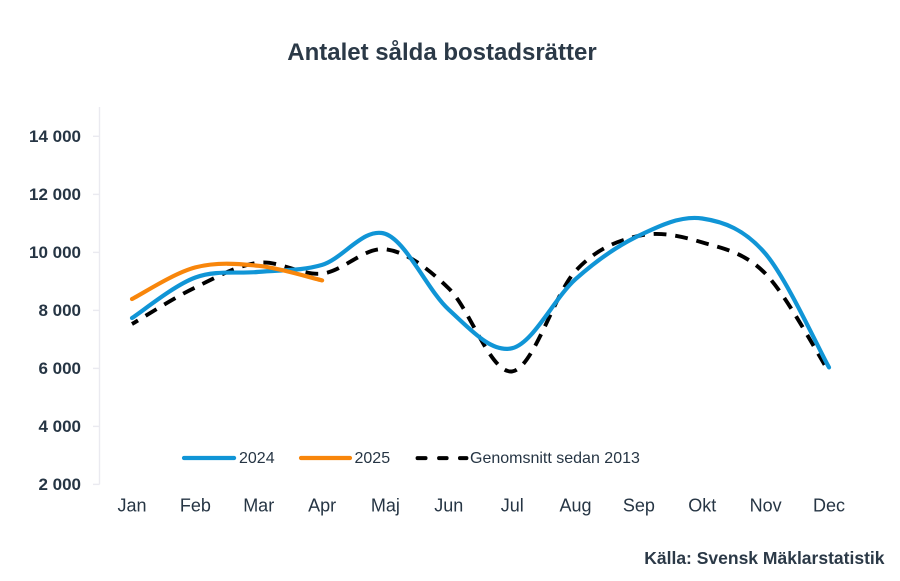 The width and height of the screenshot is (900, 581). What do you see at coordinates (195, 506) in the screenshot?
I see `svg-text: Feb` at bounding box center [195, 506].